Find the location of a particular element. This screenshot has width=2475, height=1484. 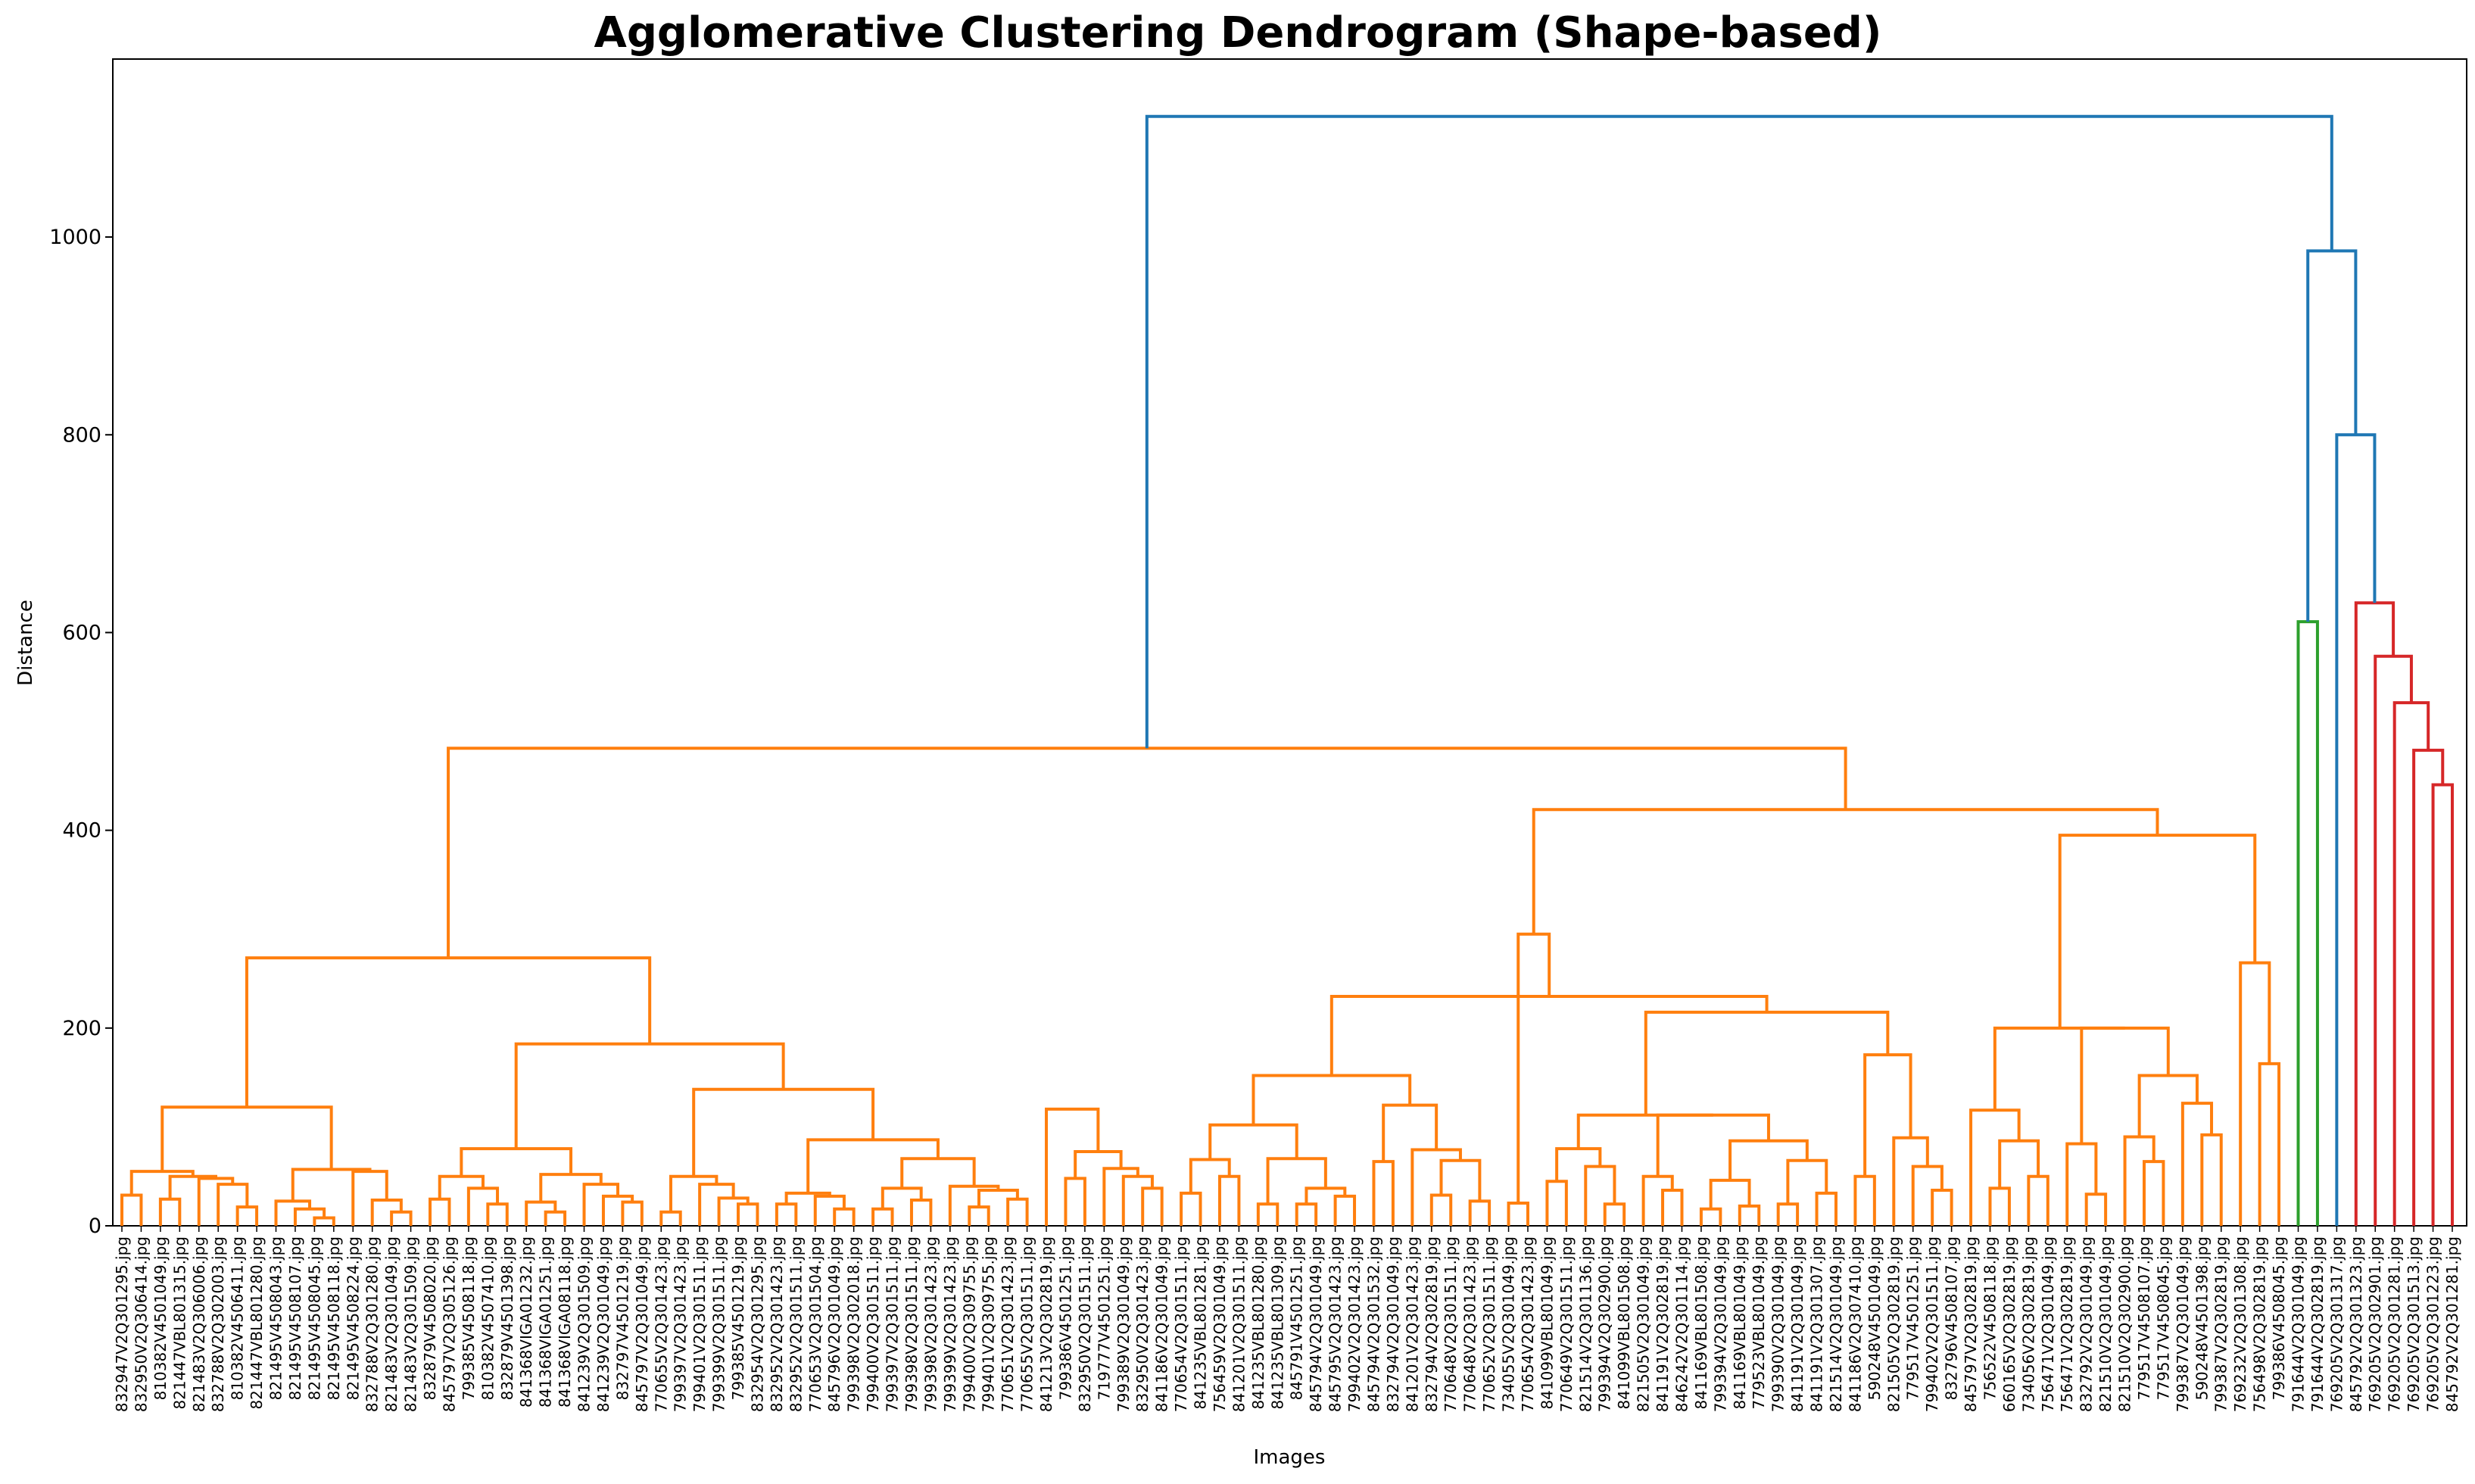

y-tick-label: 600 is located at coordinates (81, 632).